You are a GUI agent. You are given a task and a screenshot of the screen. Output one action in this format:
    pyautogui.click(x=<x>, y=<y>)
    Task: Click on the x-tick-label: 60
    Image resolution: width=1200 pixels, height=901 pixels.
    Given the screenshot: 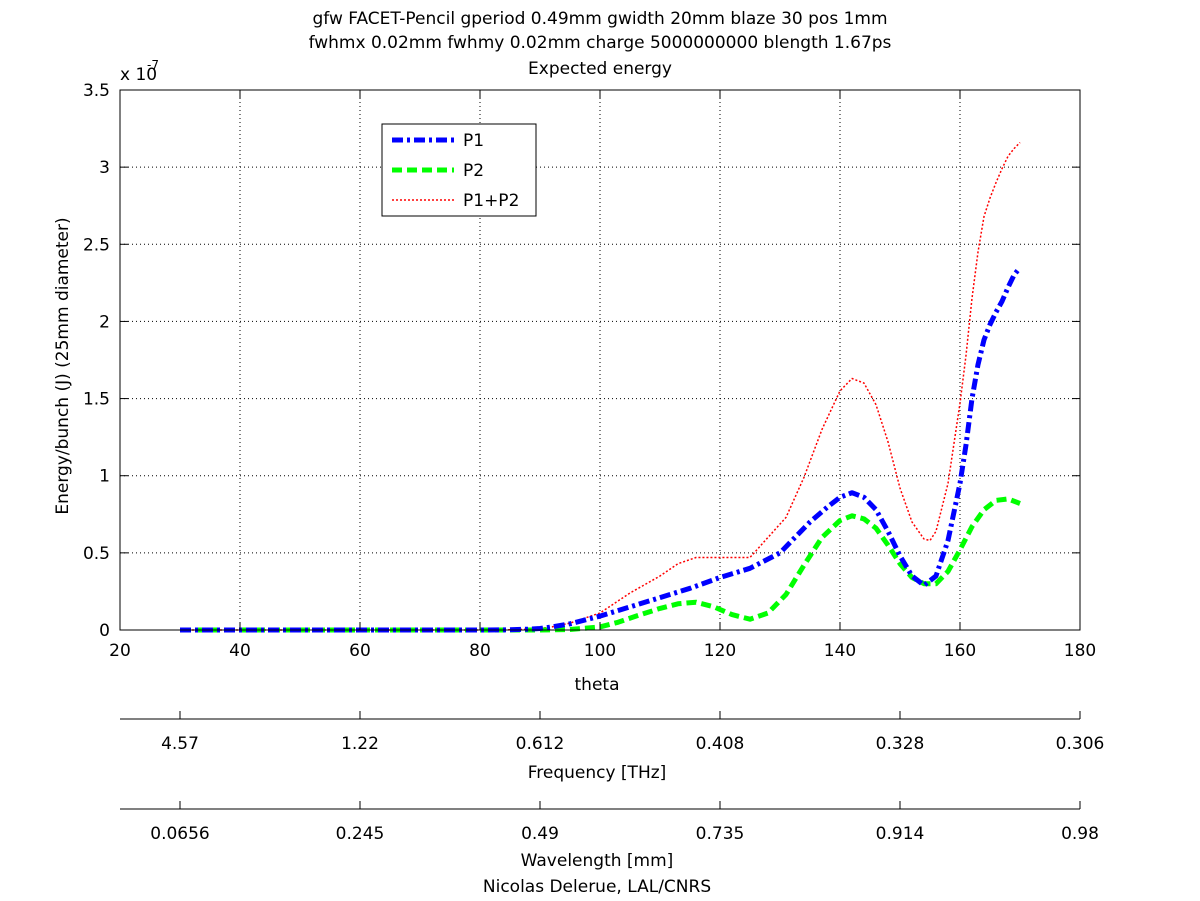 What is the action you would take?
    pyautogui.click(x=360, y=651)
    